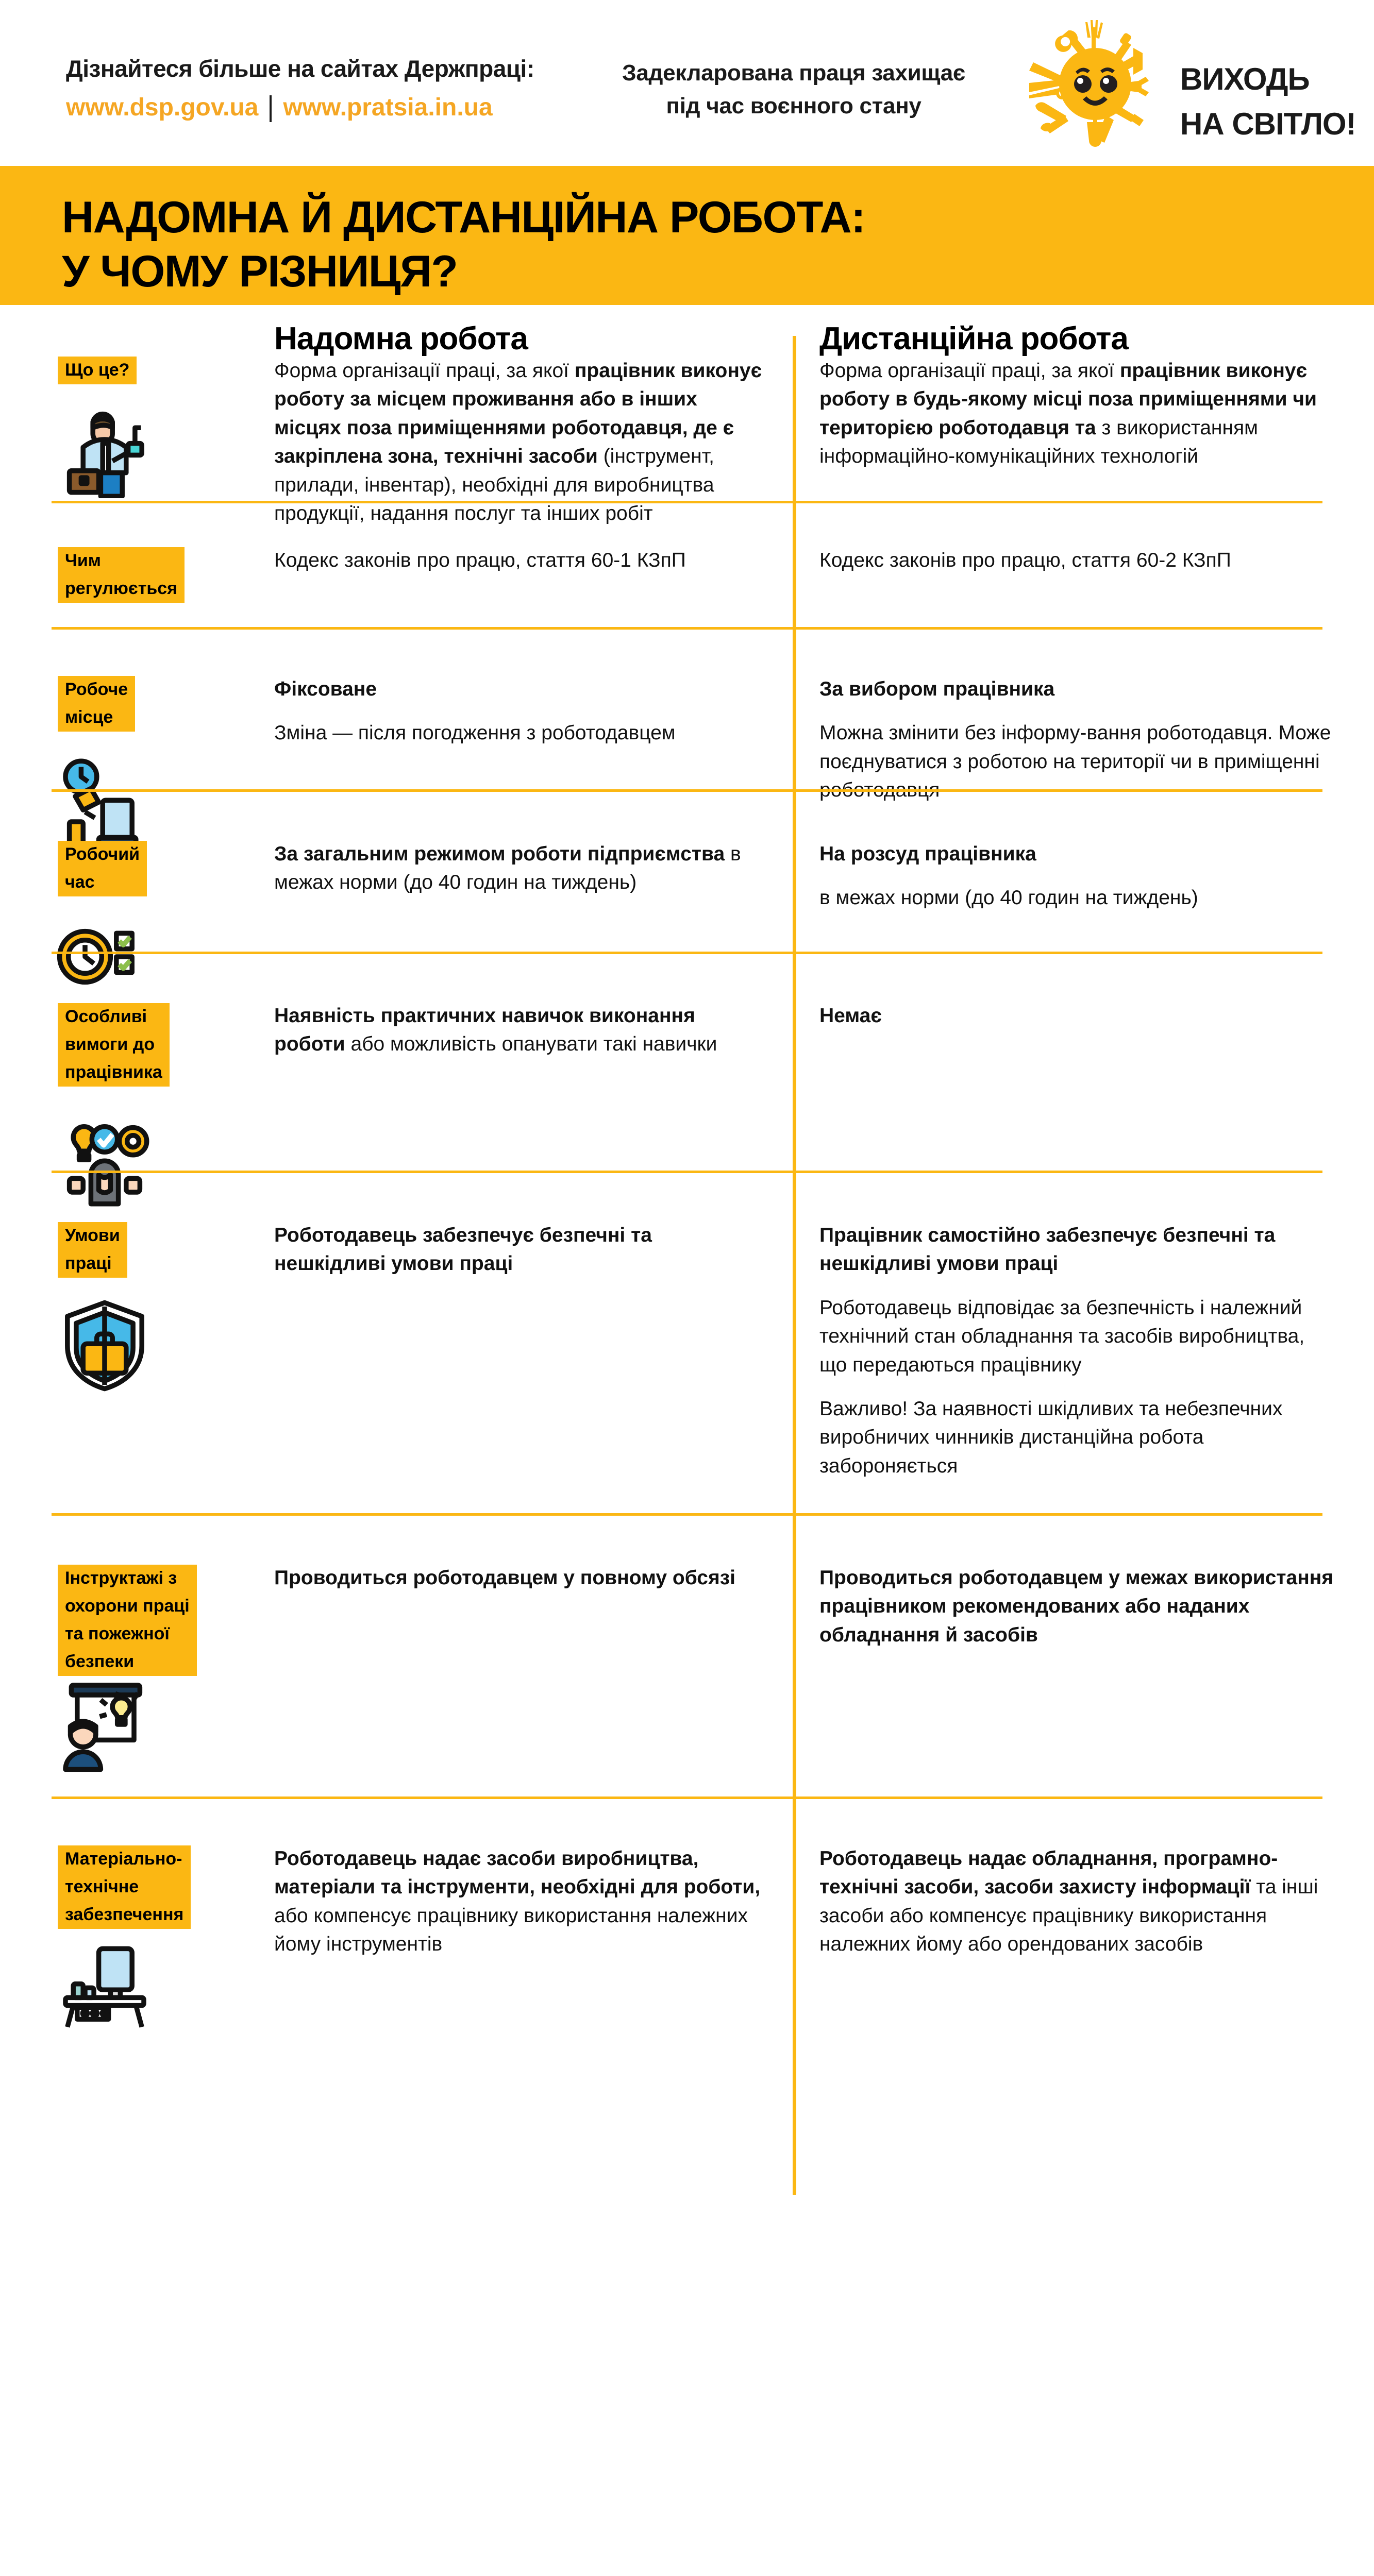 This screenshot has height=2576, width=1374. Describe the element at coordinates (105, 1982) in the screenshot. I see `desk-with-computer-icon` at that location.